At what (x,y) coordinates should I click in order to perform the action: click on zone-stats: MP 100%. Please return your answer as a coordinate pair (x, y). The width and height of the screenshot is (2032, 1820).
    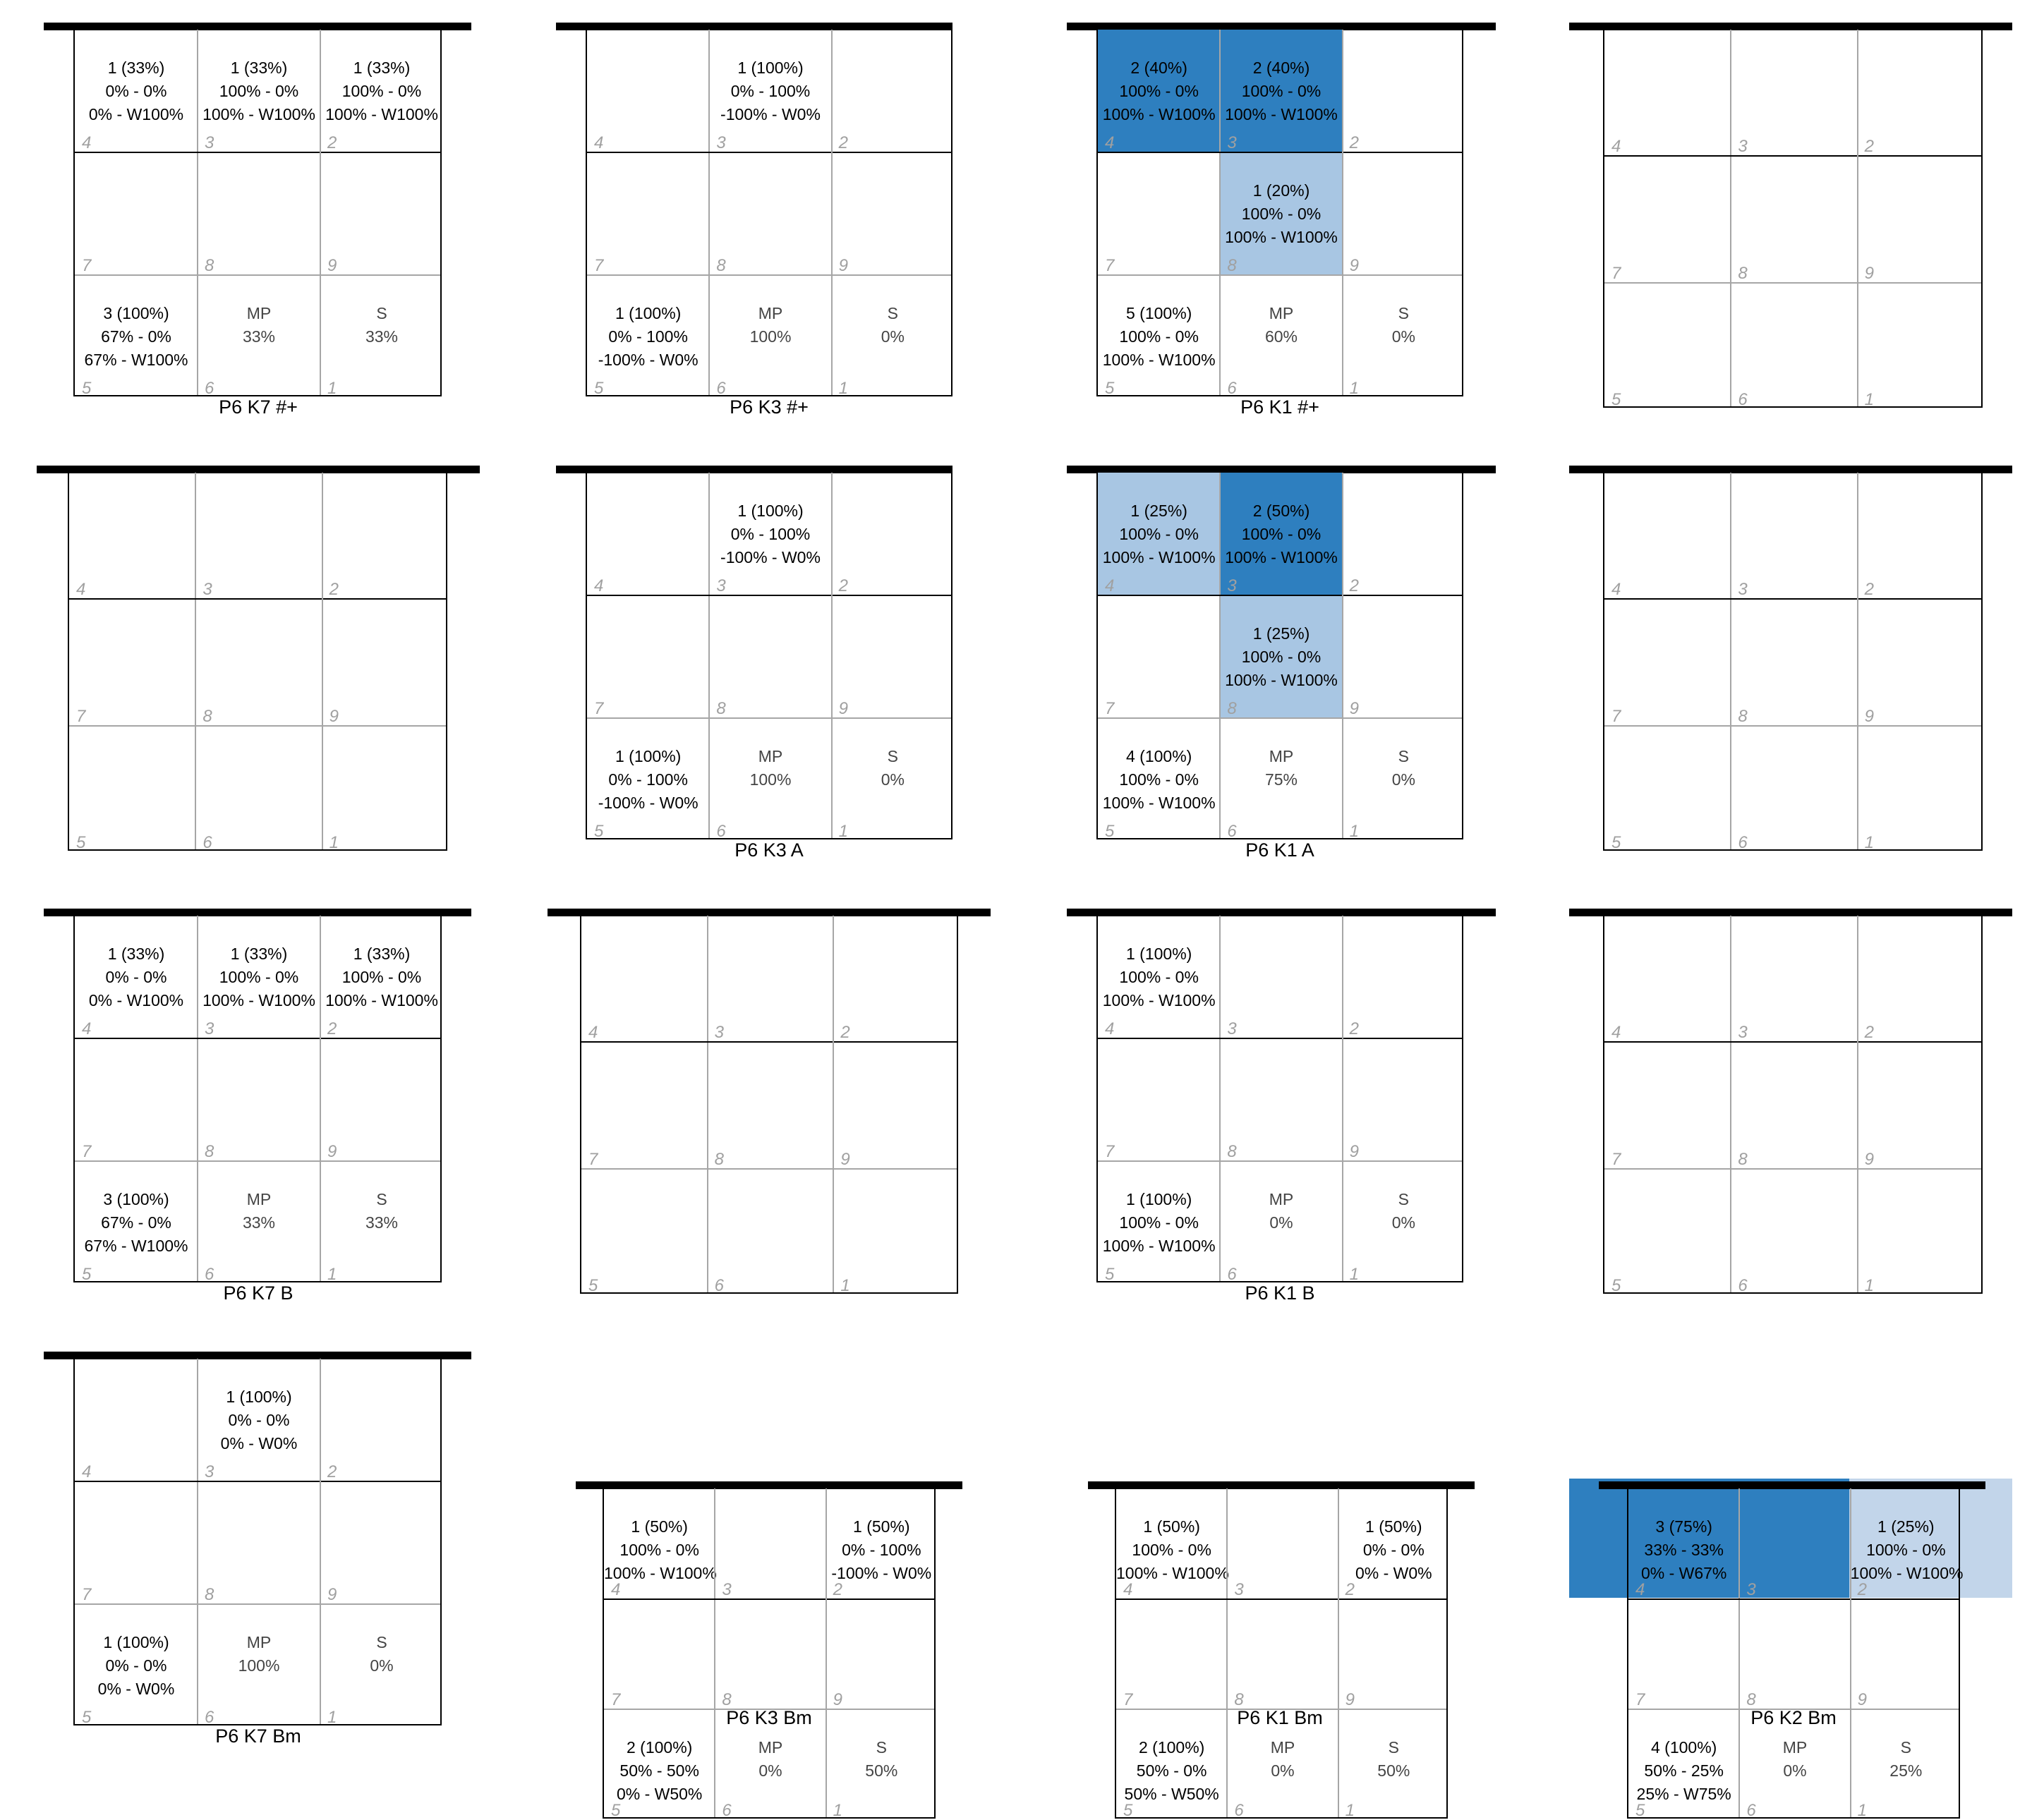
    Looking at the image, I should click on (770, 325).